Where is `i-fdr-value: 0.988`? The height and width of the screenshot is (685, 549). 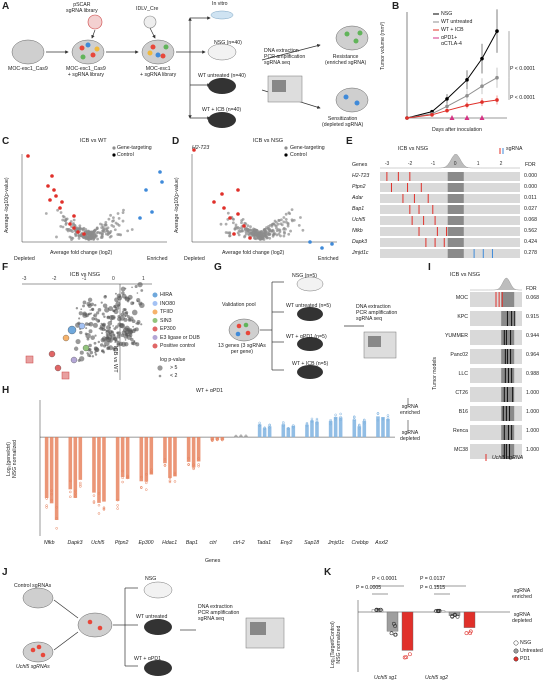
i-fdr-value: 0.988 is located at coordinates (532, 374).